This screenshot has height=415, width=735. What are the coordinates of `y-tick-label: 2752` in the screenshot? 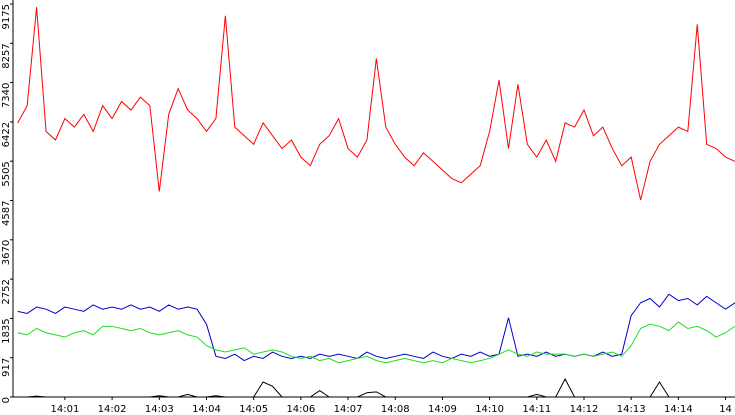 It's located at (6, 291).